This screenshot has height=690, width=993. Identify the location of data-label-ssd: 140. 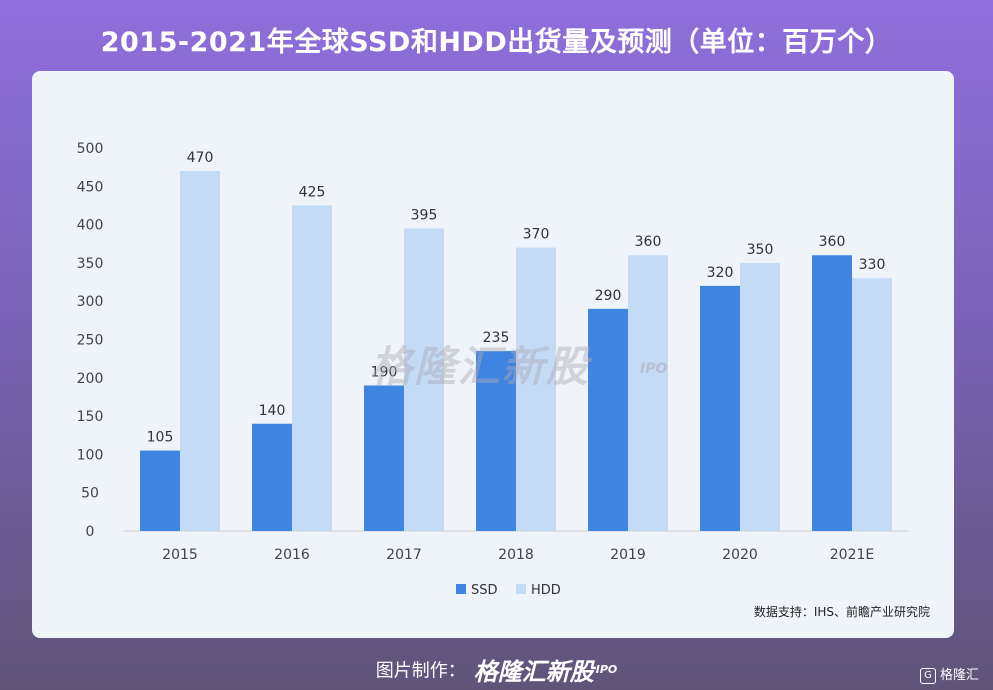
(272, 411).